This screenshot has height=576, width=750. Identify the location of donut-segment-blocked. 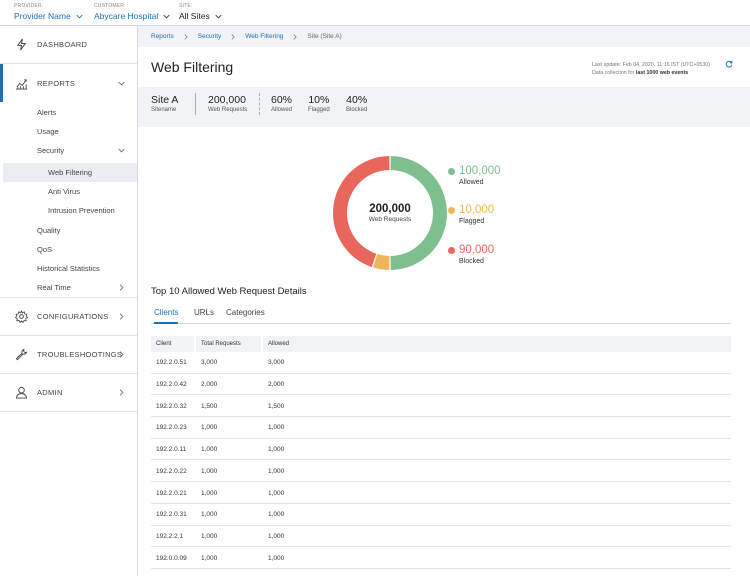
(361, 211).